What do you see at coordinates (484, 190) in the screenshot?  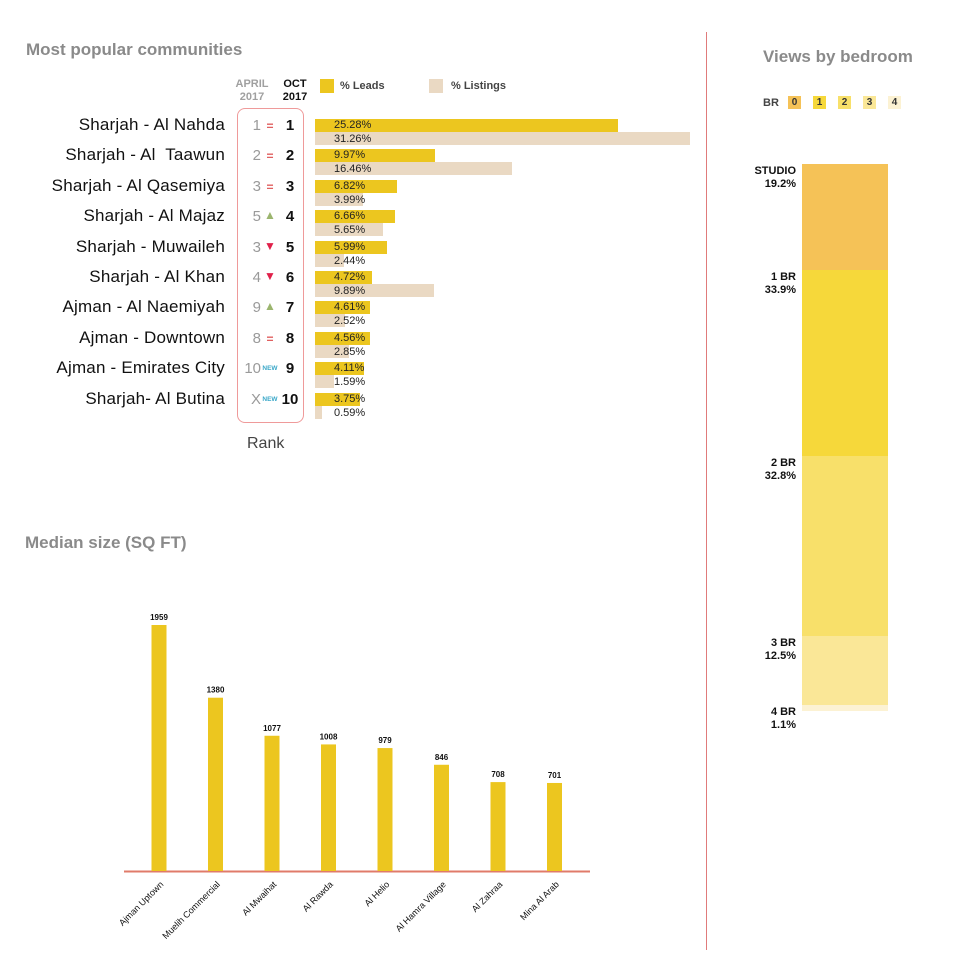 I see `community-row: Sharjah - Al Qasemiya 3 = 3 6.82% 3.99%` at bounding box center [484, 190].